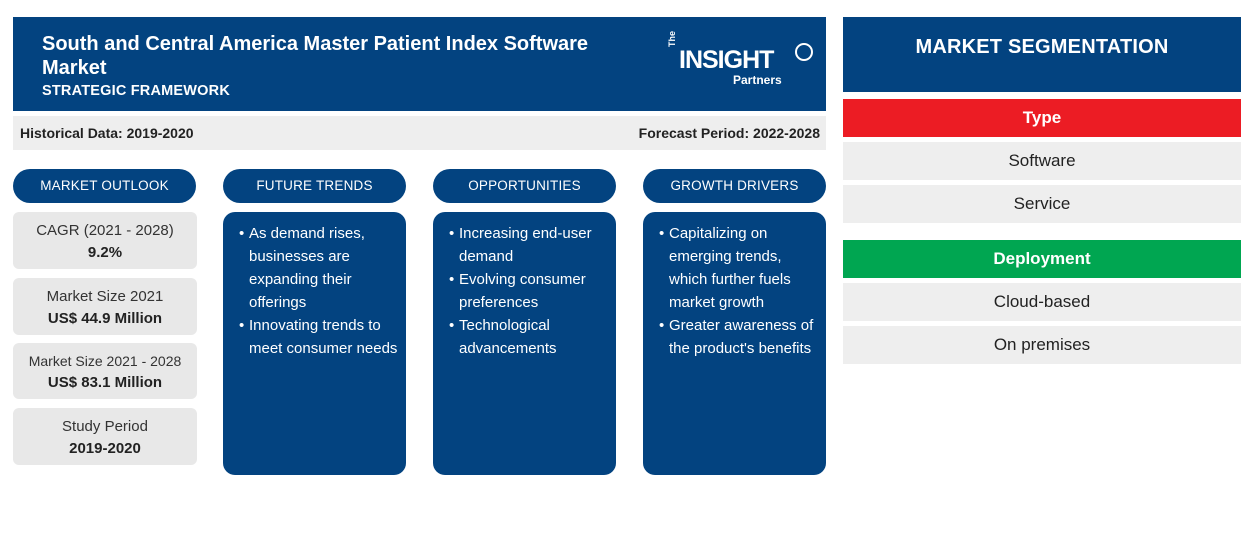  What do you see at coordinates (105, 240) in the screenshot?
I see `stat-cagr: CAGR (2021 - 2028) 9.2%` at bounding box center [105, 240].